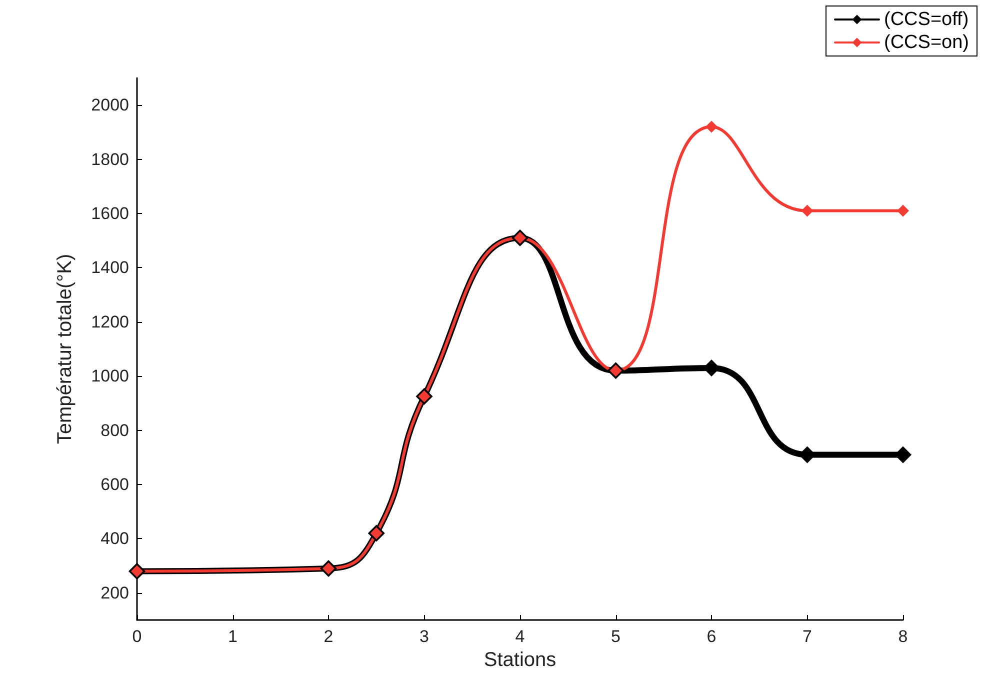  What do you see at coordinates (424, 636) in the screenshot?
I see `x-tick-label: 3` at bounding box center [424, 636].